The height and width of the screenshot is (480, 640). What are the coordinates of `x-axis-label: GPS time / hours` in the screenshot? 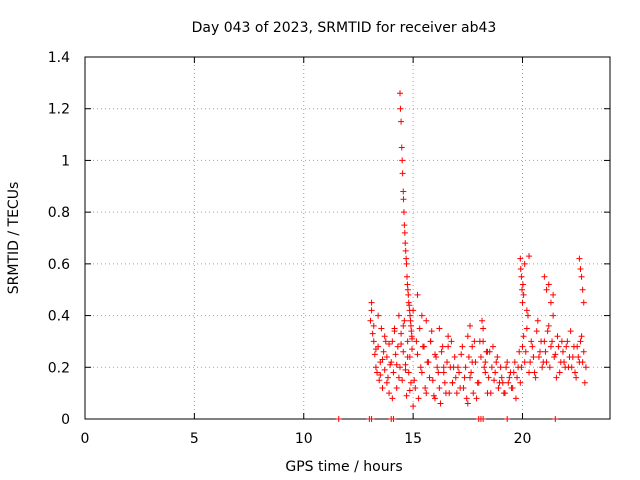 It's located at (343, 467).